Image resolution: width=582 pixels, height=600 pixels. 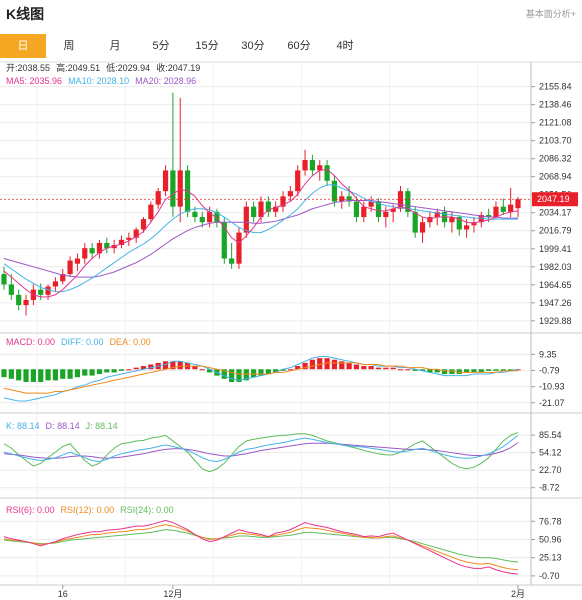 I want to click on y-tick-label: 2034.17, so click(x=555, y=213).